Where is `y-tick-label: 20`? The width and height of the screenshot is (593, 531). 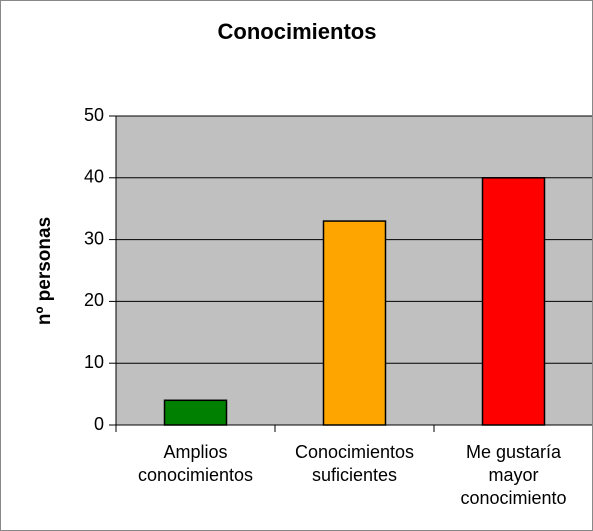 y-tick-label: 20 is located at coordinates (94, 300).